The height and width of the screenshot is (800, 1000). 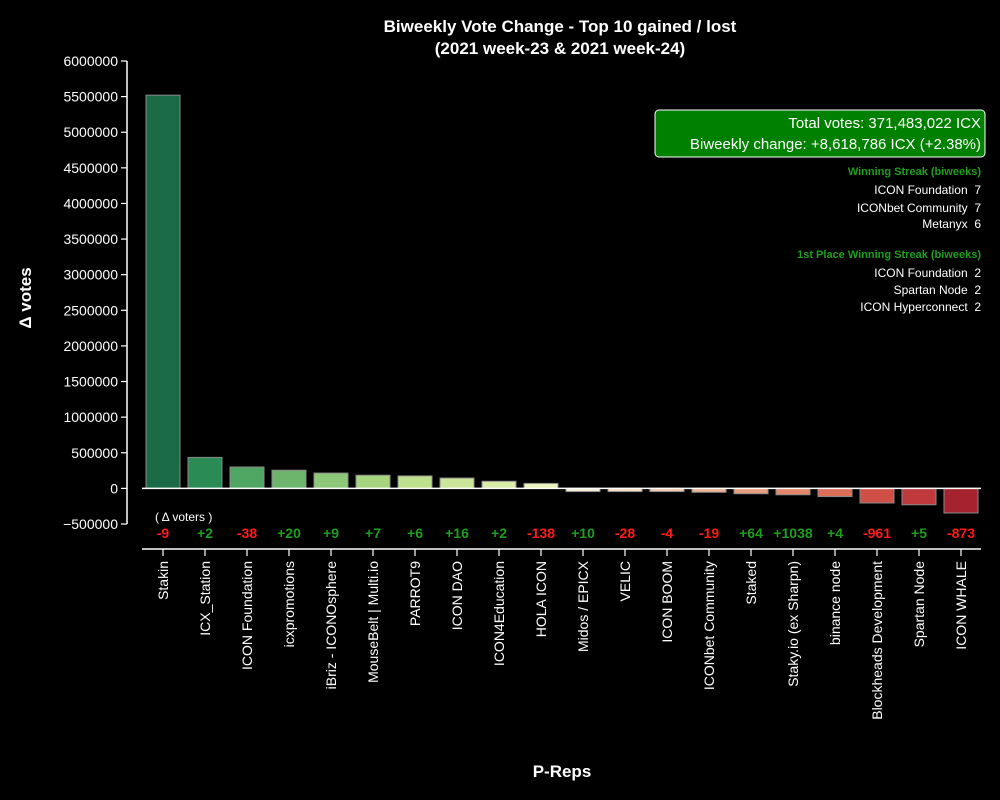 I want to click on voter-change-label: +5, so click(x=919, y=533).